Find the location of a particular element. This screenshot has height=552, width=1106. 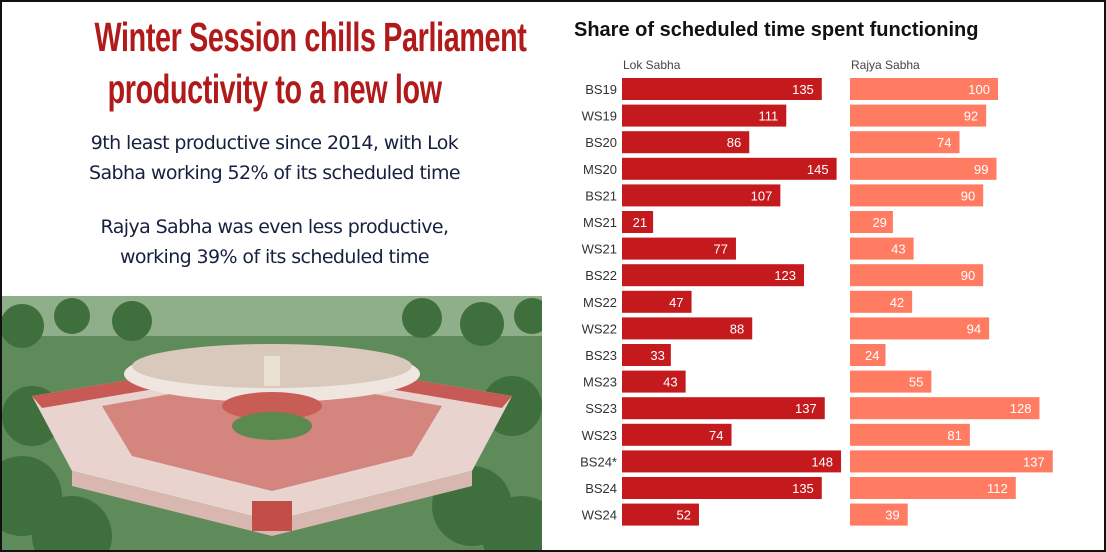

subtitle-line: working 39% of its scheduled time is located at coordinates (274, 257).